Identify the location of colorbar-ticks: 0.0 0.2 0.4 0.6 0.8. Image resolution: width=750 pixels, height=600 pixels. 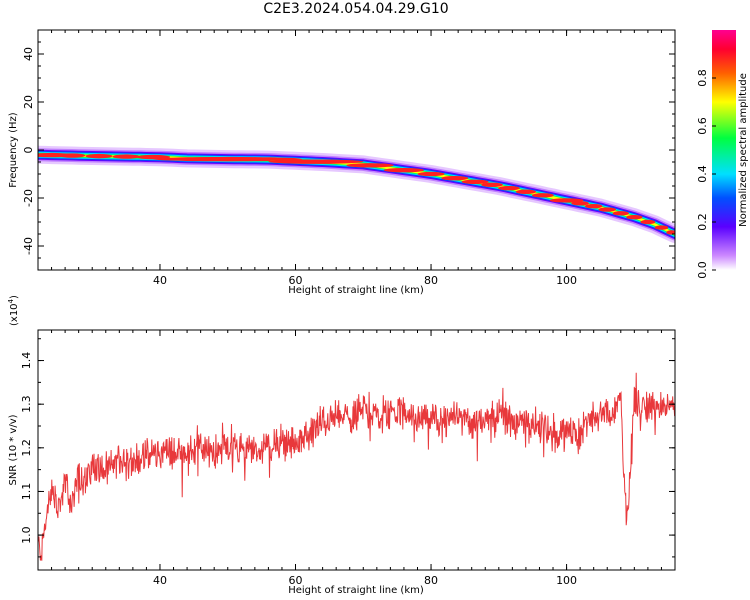
(706, 174).